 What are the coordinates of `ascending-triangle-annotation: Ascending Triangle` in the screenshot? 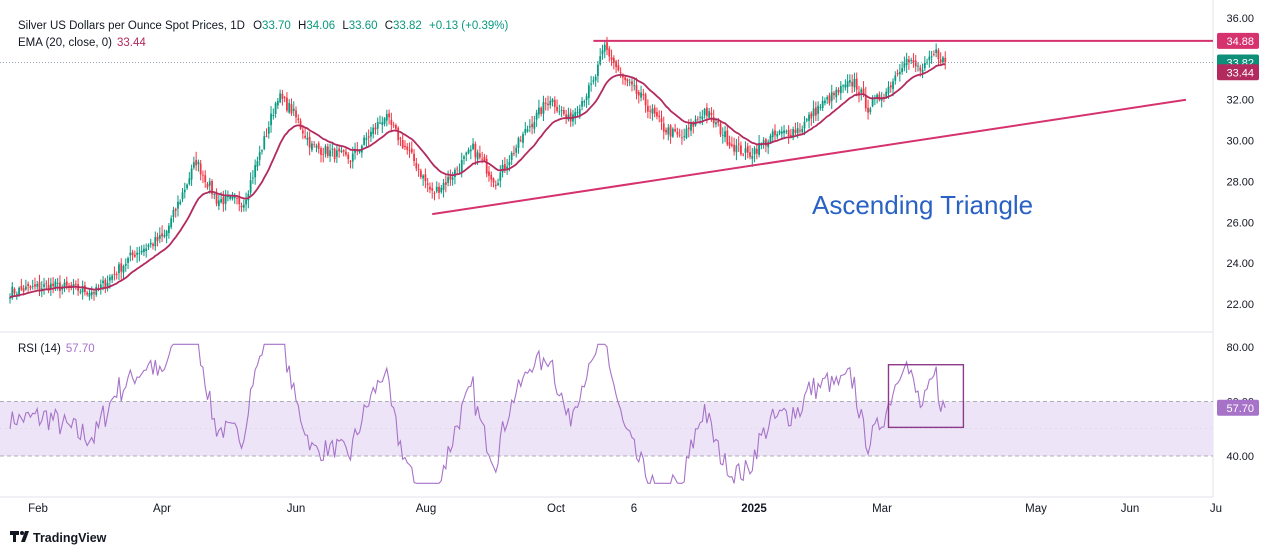 It's located at (922, 205).